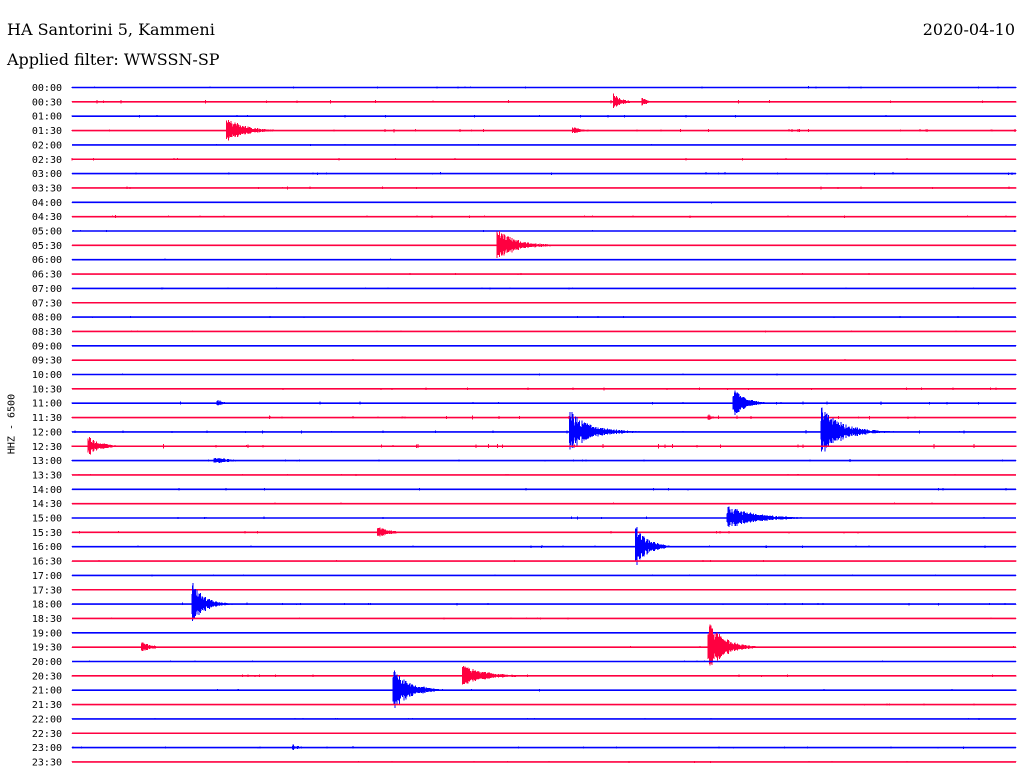 The width and height of the screenshot is (1024, 780). Describe the element at coordinates (111, 29) in the screenshot. I see `station-title: HA Santorini 5, Kammeni` at that location.